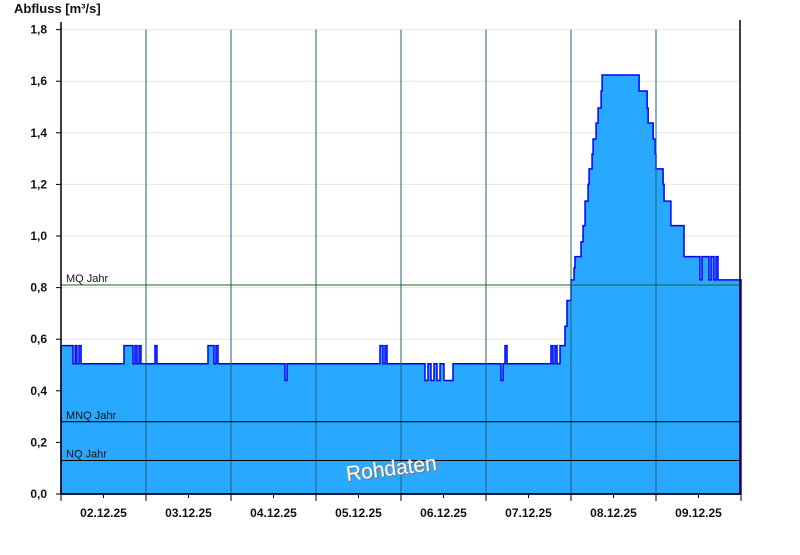  Describe the element at coordinates (443, 513) in the screenshot. I see `x-tick-label: 06.12.25` at that location.